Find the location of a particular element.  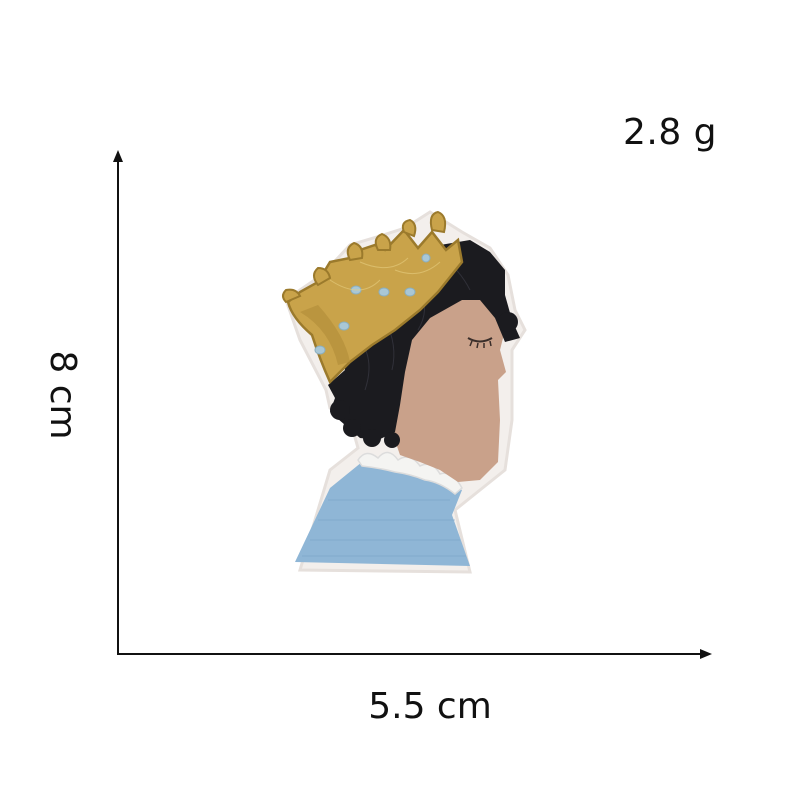

weight-label: 2.8 g is located at coordinates (670, 132).